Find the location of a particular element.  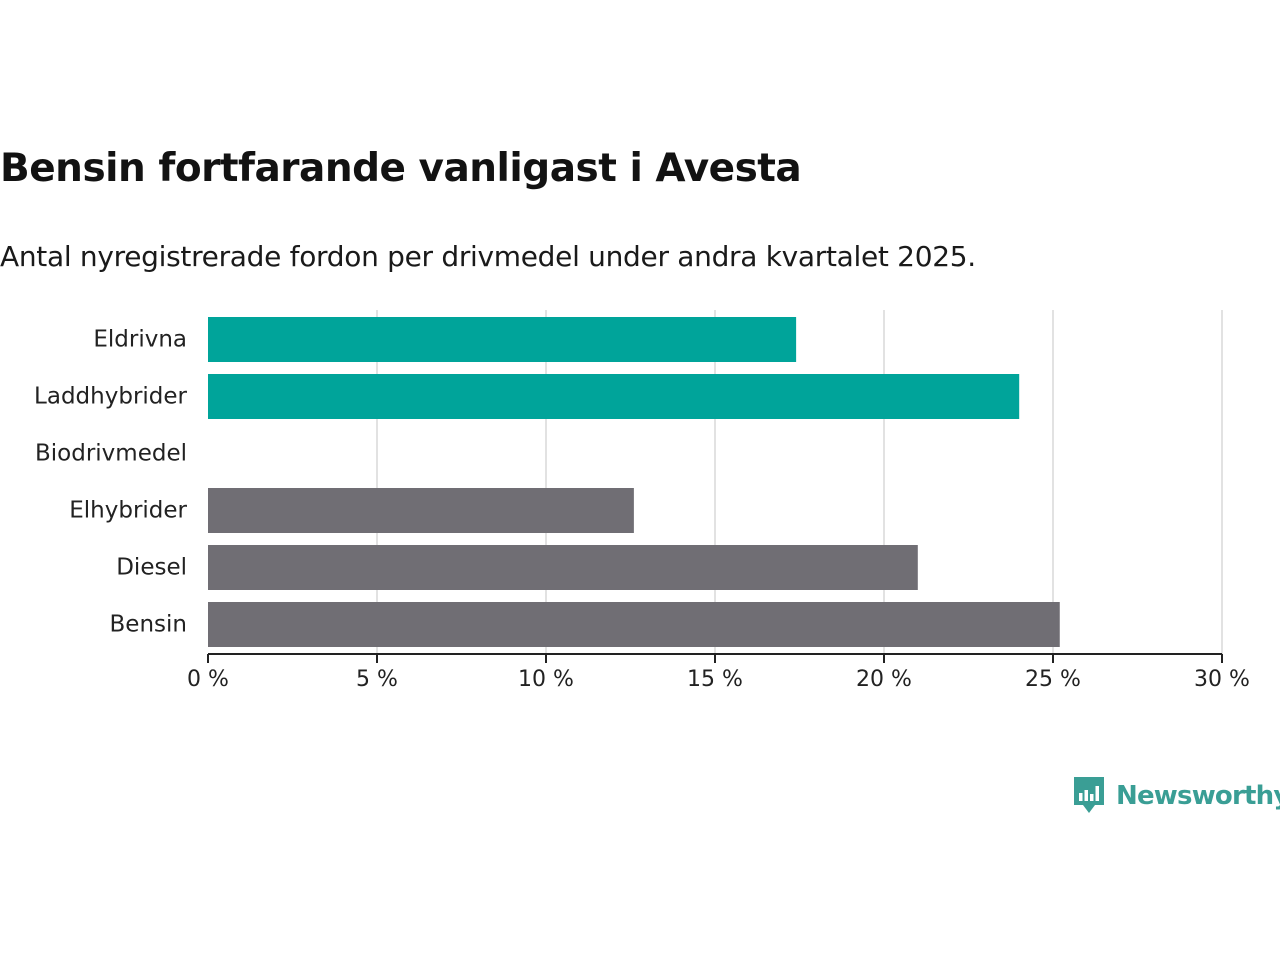

bar-elhybrider is located at coordinates (421, 510).